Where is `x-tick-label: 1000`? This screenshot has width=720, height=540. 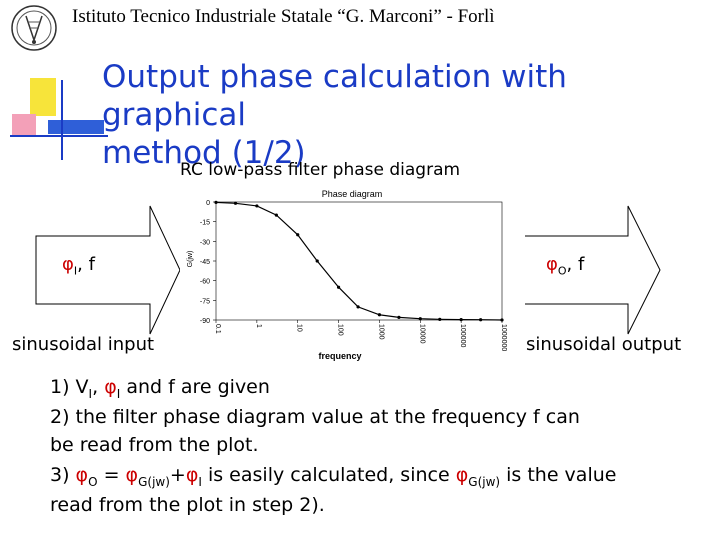 x-tick-label: 1000 is located at coordinates (380, 332).